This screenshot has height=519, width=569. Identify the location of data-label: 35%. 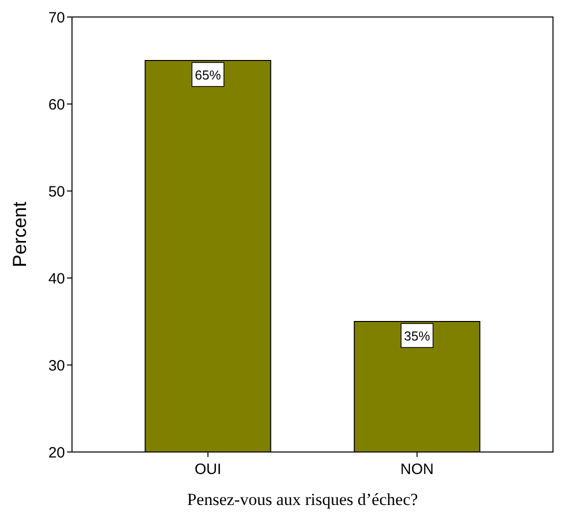
(417, 336).